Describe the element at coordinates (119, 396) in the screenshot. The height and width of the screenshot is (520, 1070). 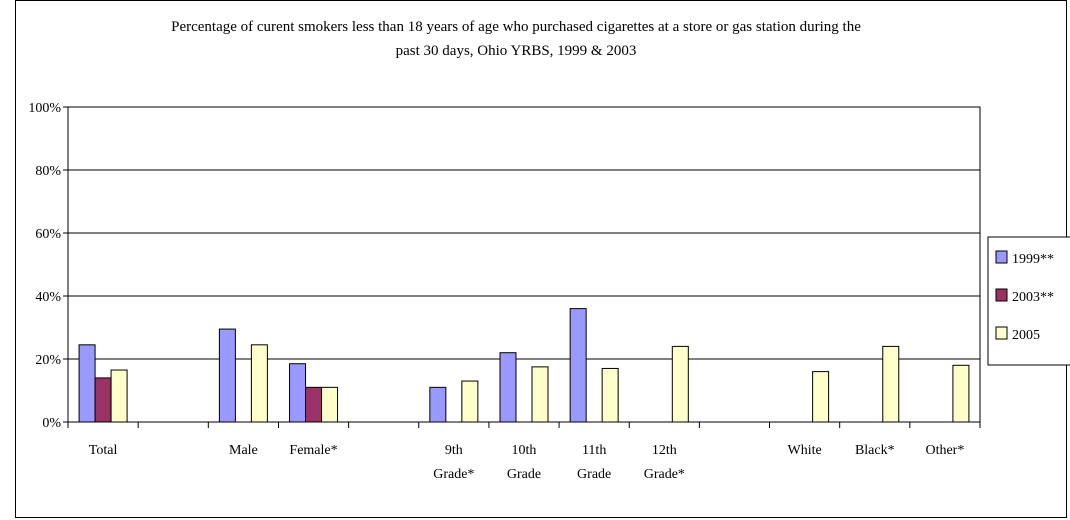
I see `bar-2005-total` at that location.